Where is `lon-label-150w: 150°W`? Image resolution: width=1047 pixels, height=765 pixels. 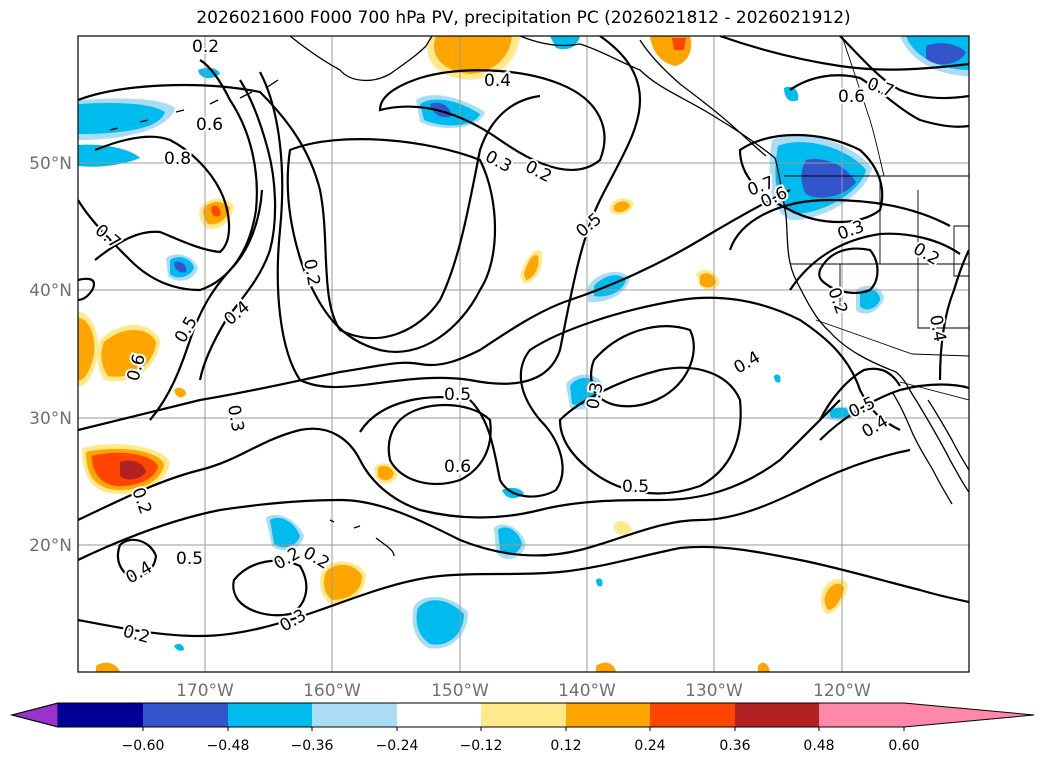
lon-label-150w: 150°W is located at coordinates (460, 691).